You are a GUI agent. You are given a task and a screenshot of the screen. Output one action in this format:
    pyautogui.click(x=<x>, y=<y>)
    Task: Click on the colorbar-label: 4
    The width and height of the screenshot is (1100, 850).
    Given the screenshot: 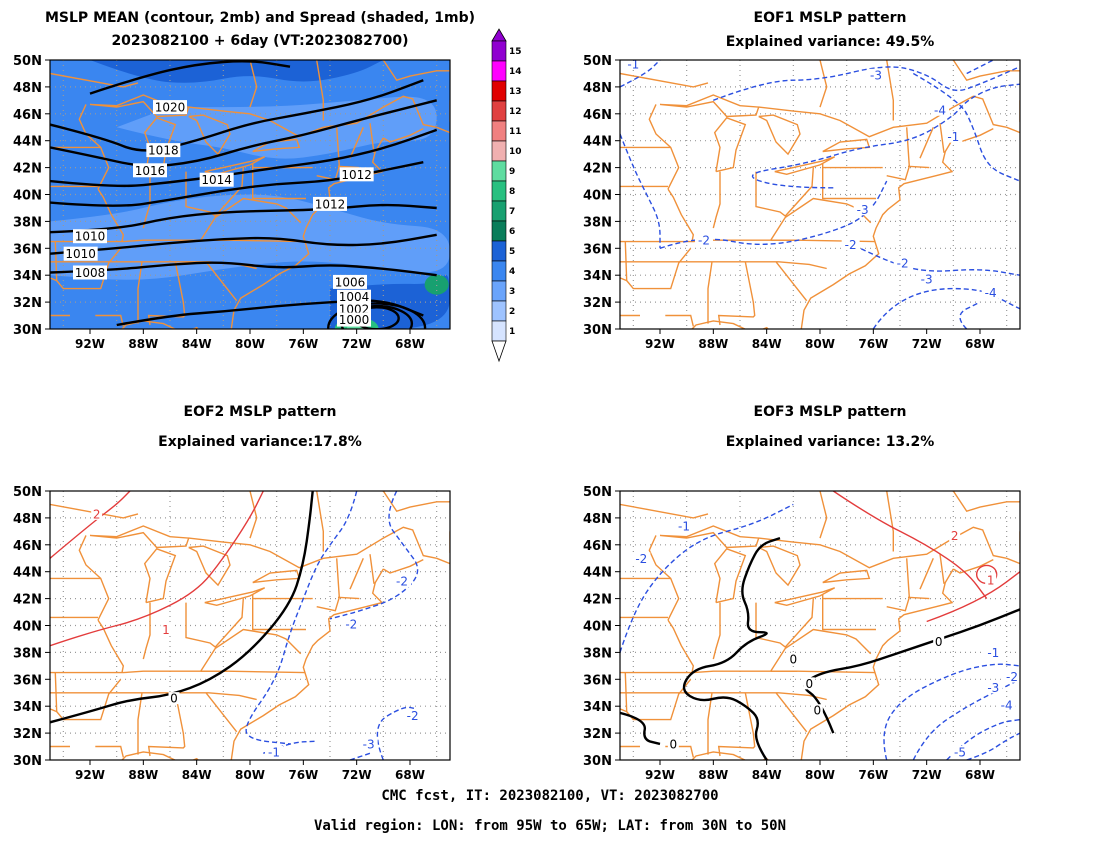 What is the action you would take?
    pyautogui.click(x=512, y=272)
    